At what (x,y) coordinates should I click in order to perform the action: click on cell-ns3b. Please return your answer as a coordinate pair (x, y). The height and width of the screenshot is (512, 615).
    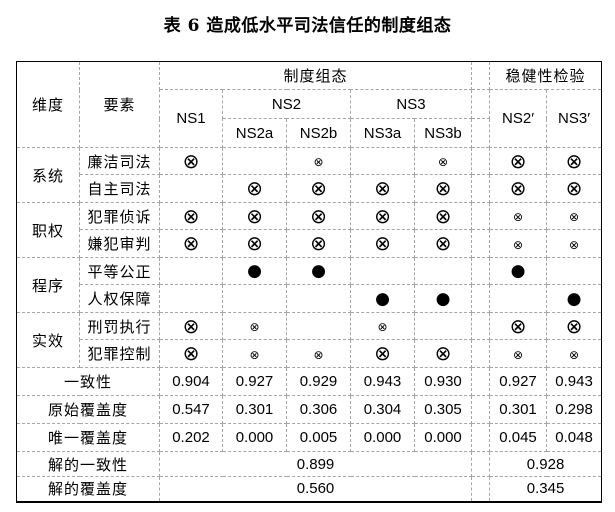
    Looking at the image, I should click on (443, 271).